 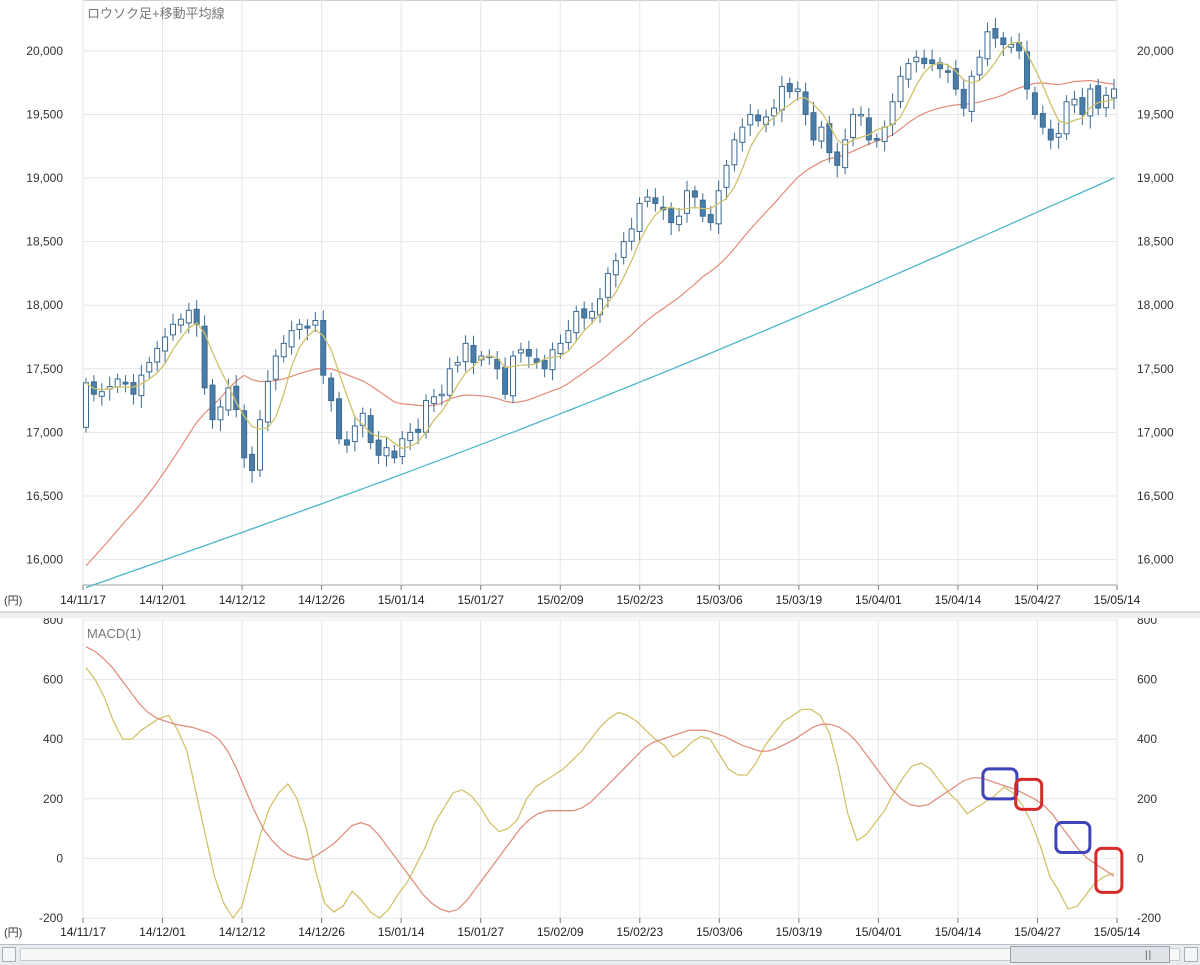 What do you see at coordinates (1155, 178) in the screenshot?
I see `price-ytick-right: 19,000` at bounding box center [1155, 178].